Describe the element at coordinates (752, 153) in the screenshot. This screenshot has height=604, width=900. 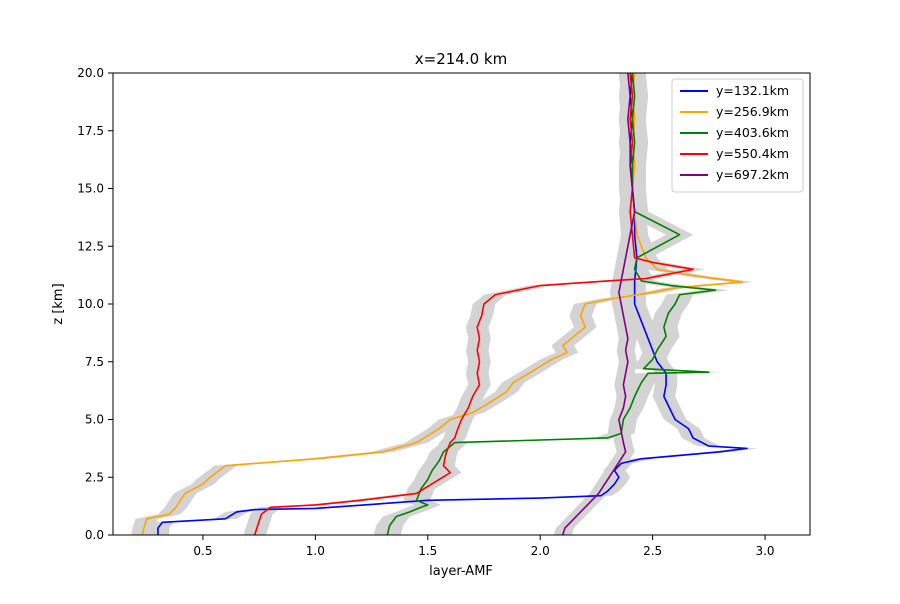
I see `legend-label: y=550.4km` at that location.